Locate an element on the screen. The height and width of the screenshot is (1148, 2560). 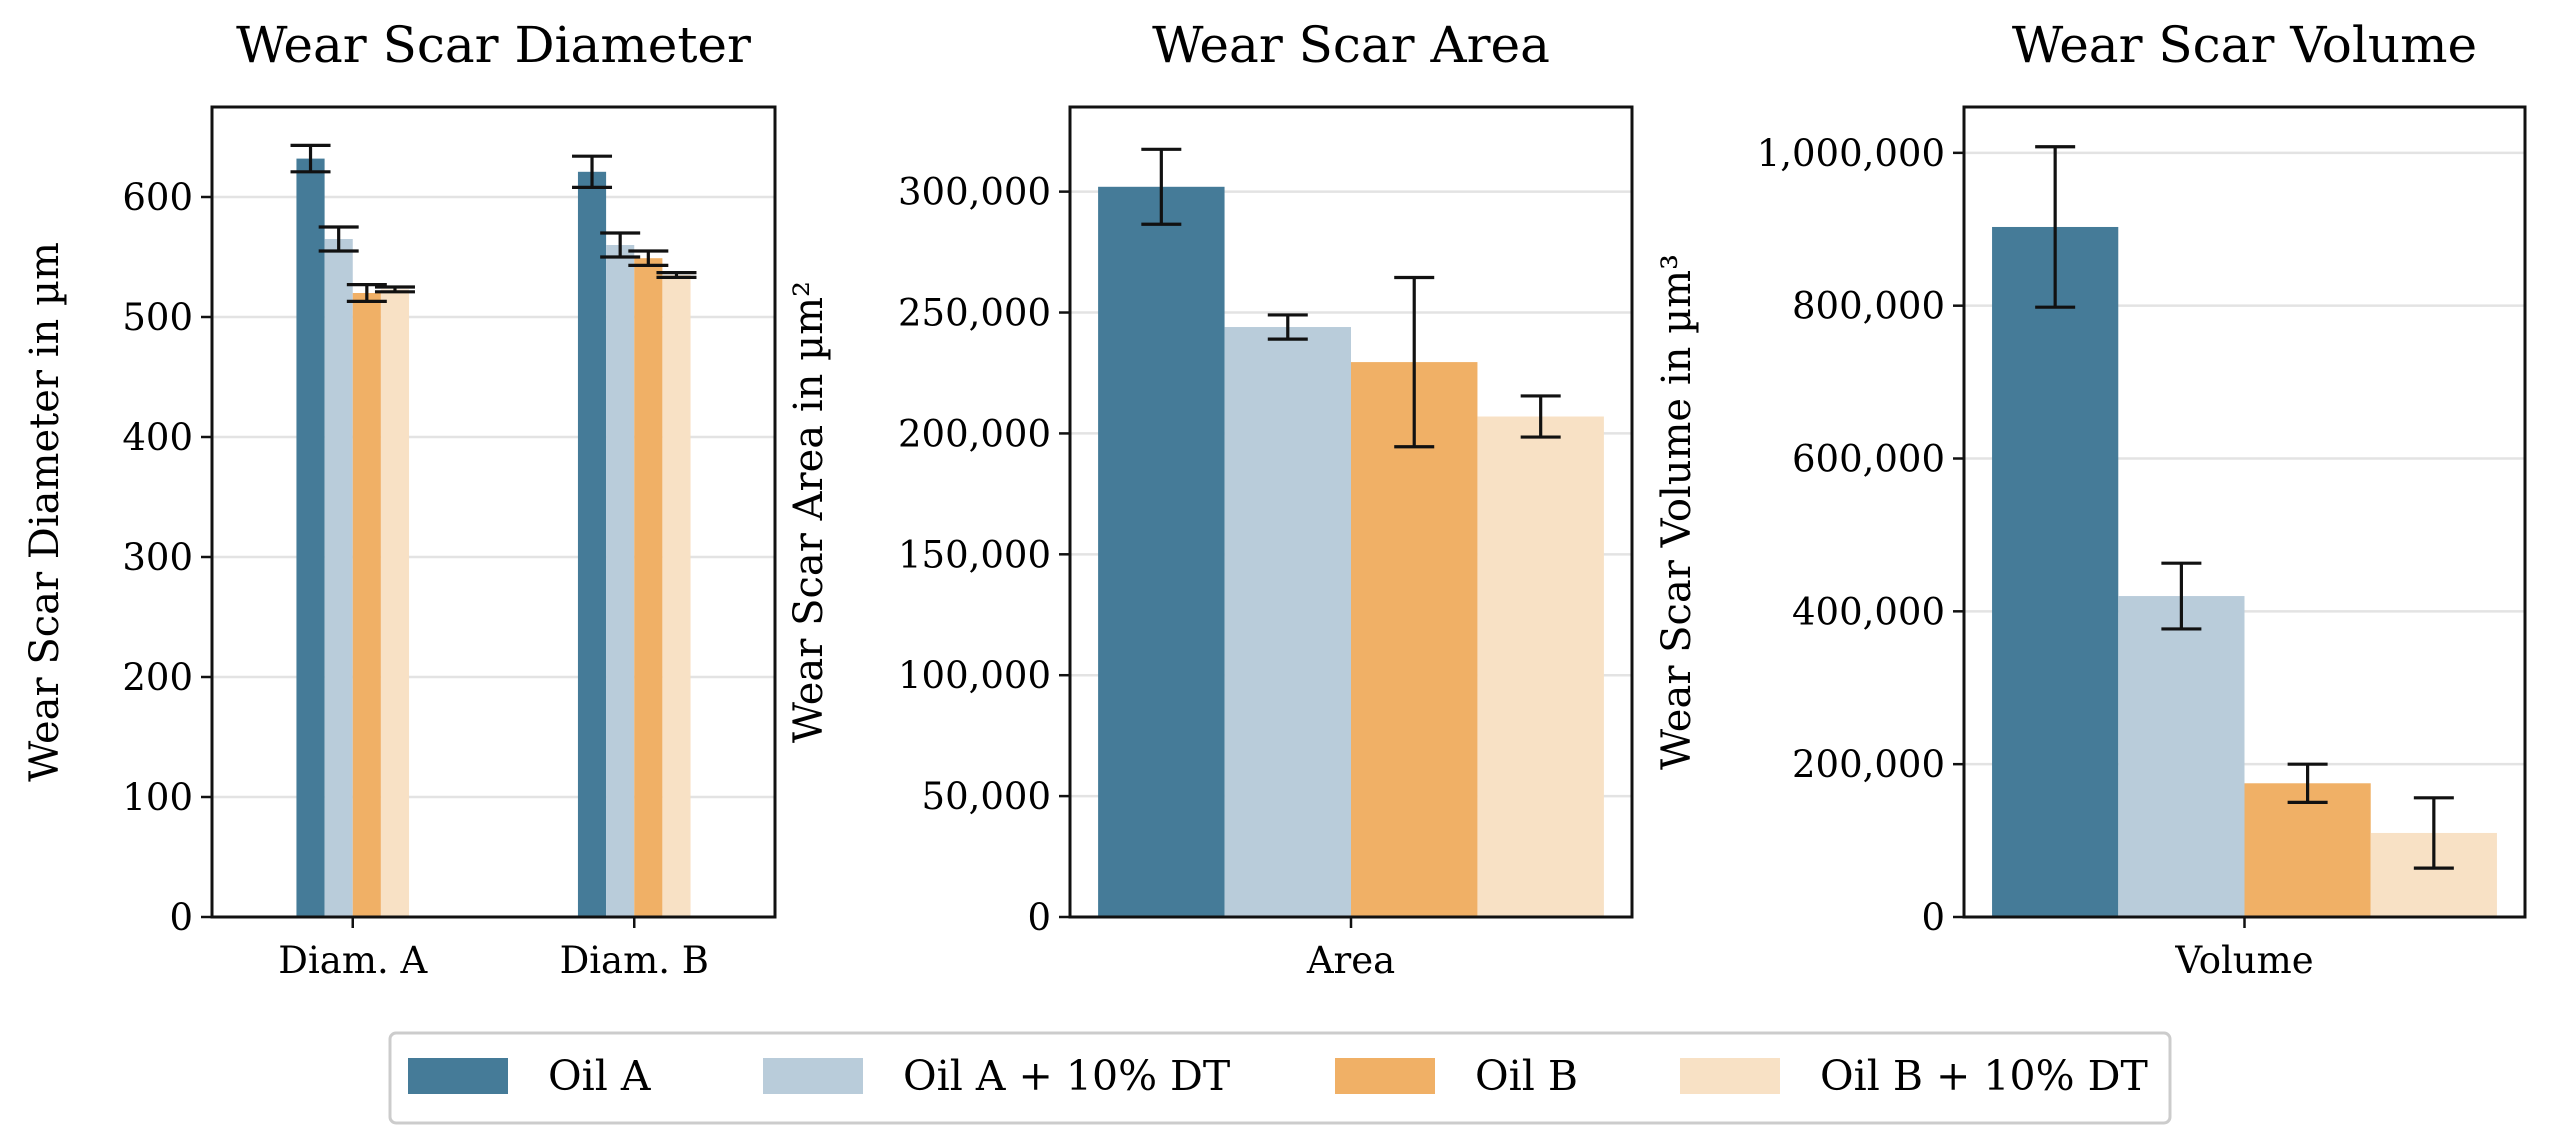
panel-title: Wear Scar Diameter is located at coordinates (493, 45).